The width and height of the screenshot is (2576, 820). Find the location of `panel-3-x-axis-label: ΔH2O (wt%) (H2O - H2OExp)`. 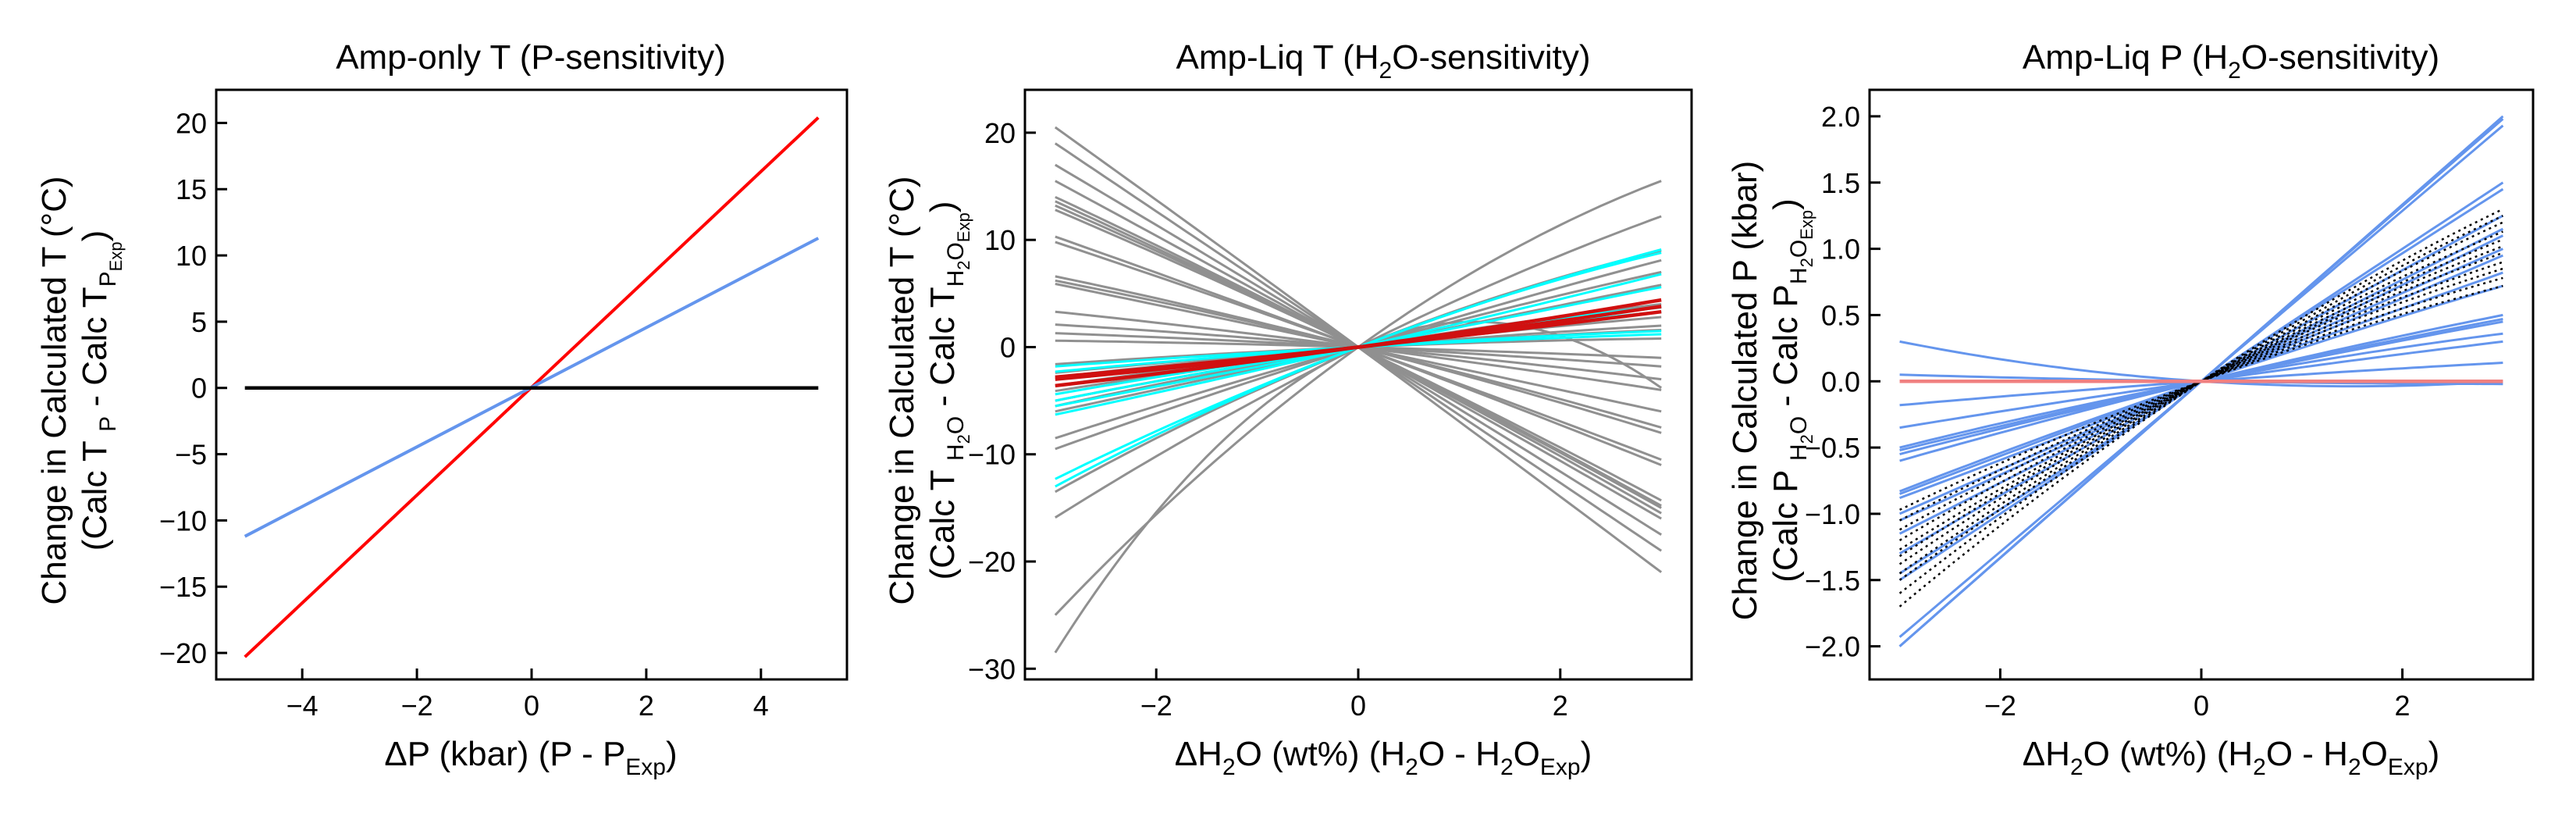

panel-3-x-axis-label: ΔH2O (wt%) (H2O - H2OExp) is located at coordinates (2231, 757).